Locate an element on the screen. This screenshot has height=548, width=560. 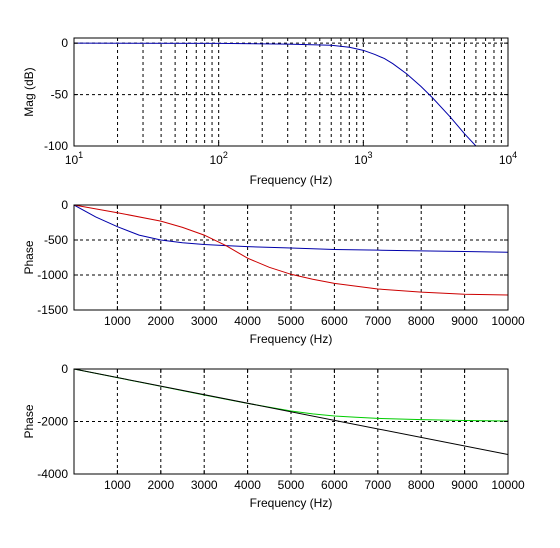
y-axis-label: Mag (dB) is located at coordinates (29, 91).